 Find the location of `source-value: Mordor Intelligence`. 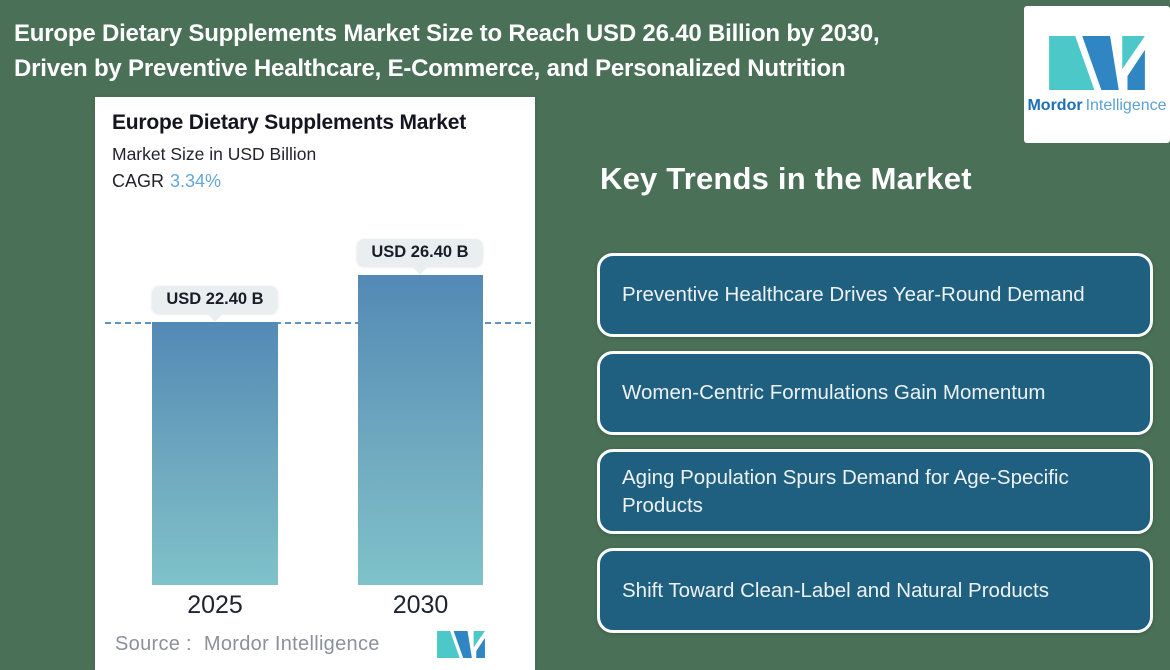

source-value: Mordor Intelligence is located at coordinates (291, 644).